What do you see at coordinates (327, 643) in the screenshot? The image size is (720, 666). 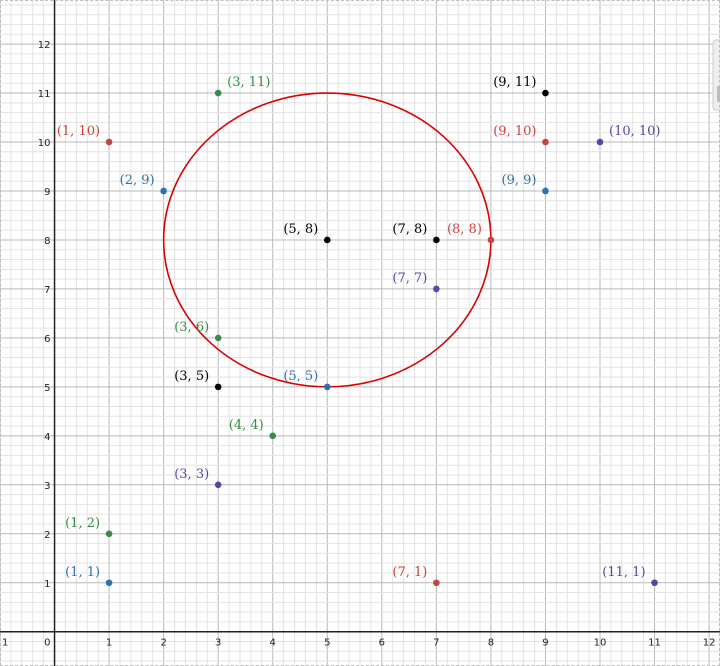 I see `x-tick-label: 5` at bounding box center [327, 643].